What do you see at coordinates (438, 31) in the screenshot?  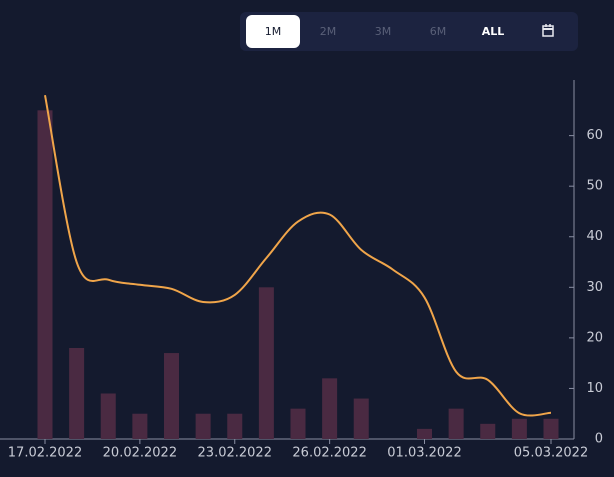 I see `range-button: 6M` at bounding box center [438, 31].